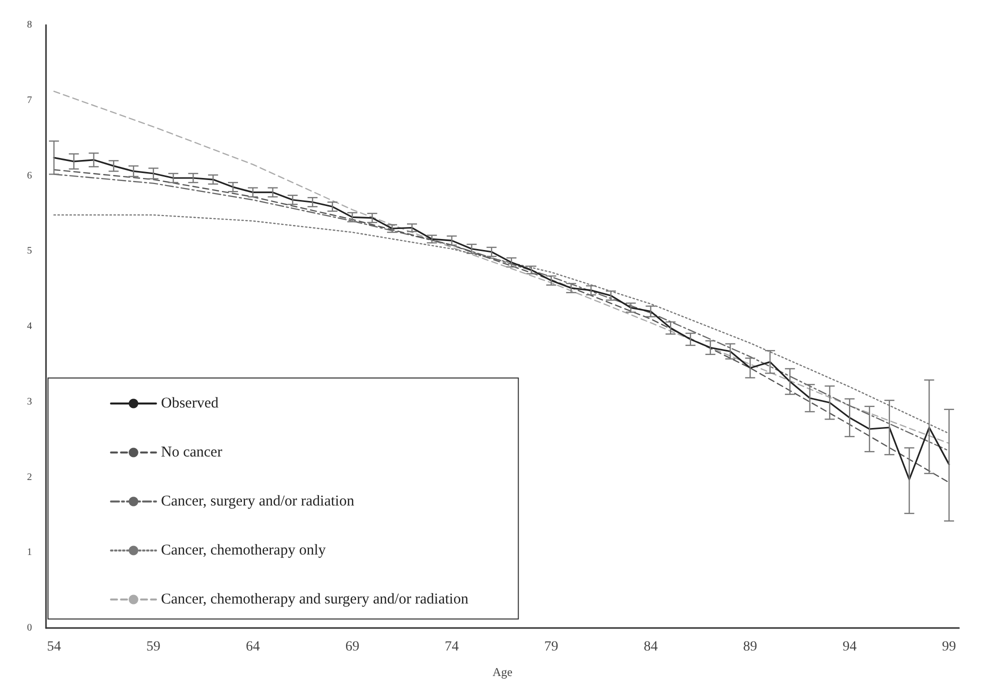 This screenshot has height=697, width=981. Describe the element at coordinates (849, 647) in the screenshot. I see `x-tick-label: 94` at that location.